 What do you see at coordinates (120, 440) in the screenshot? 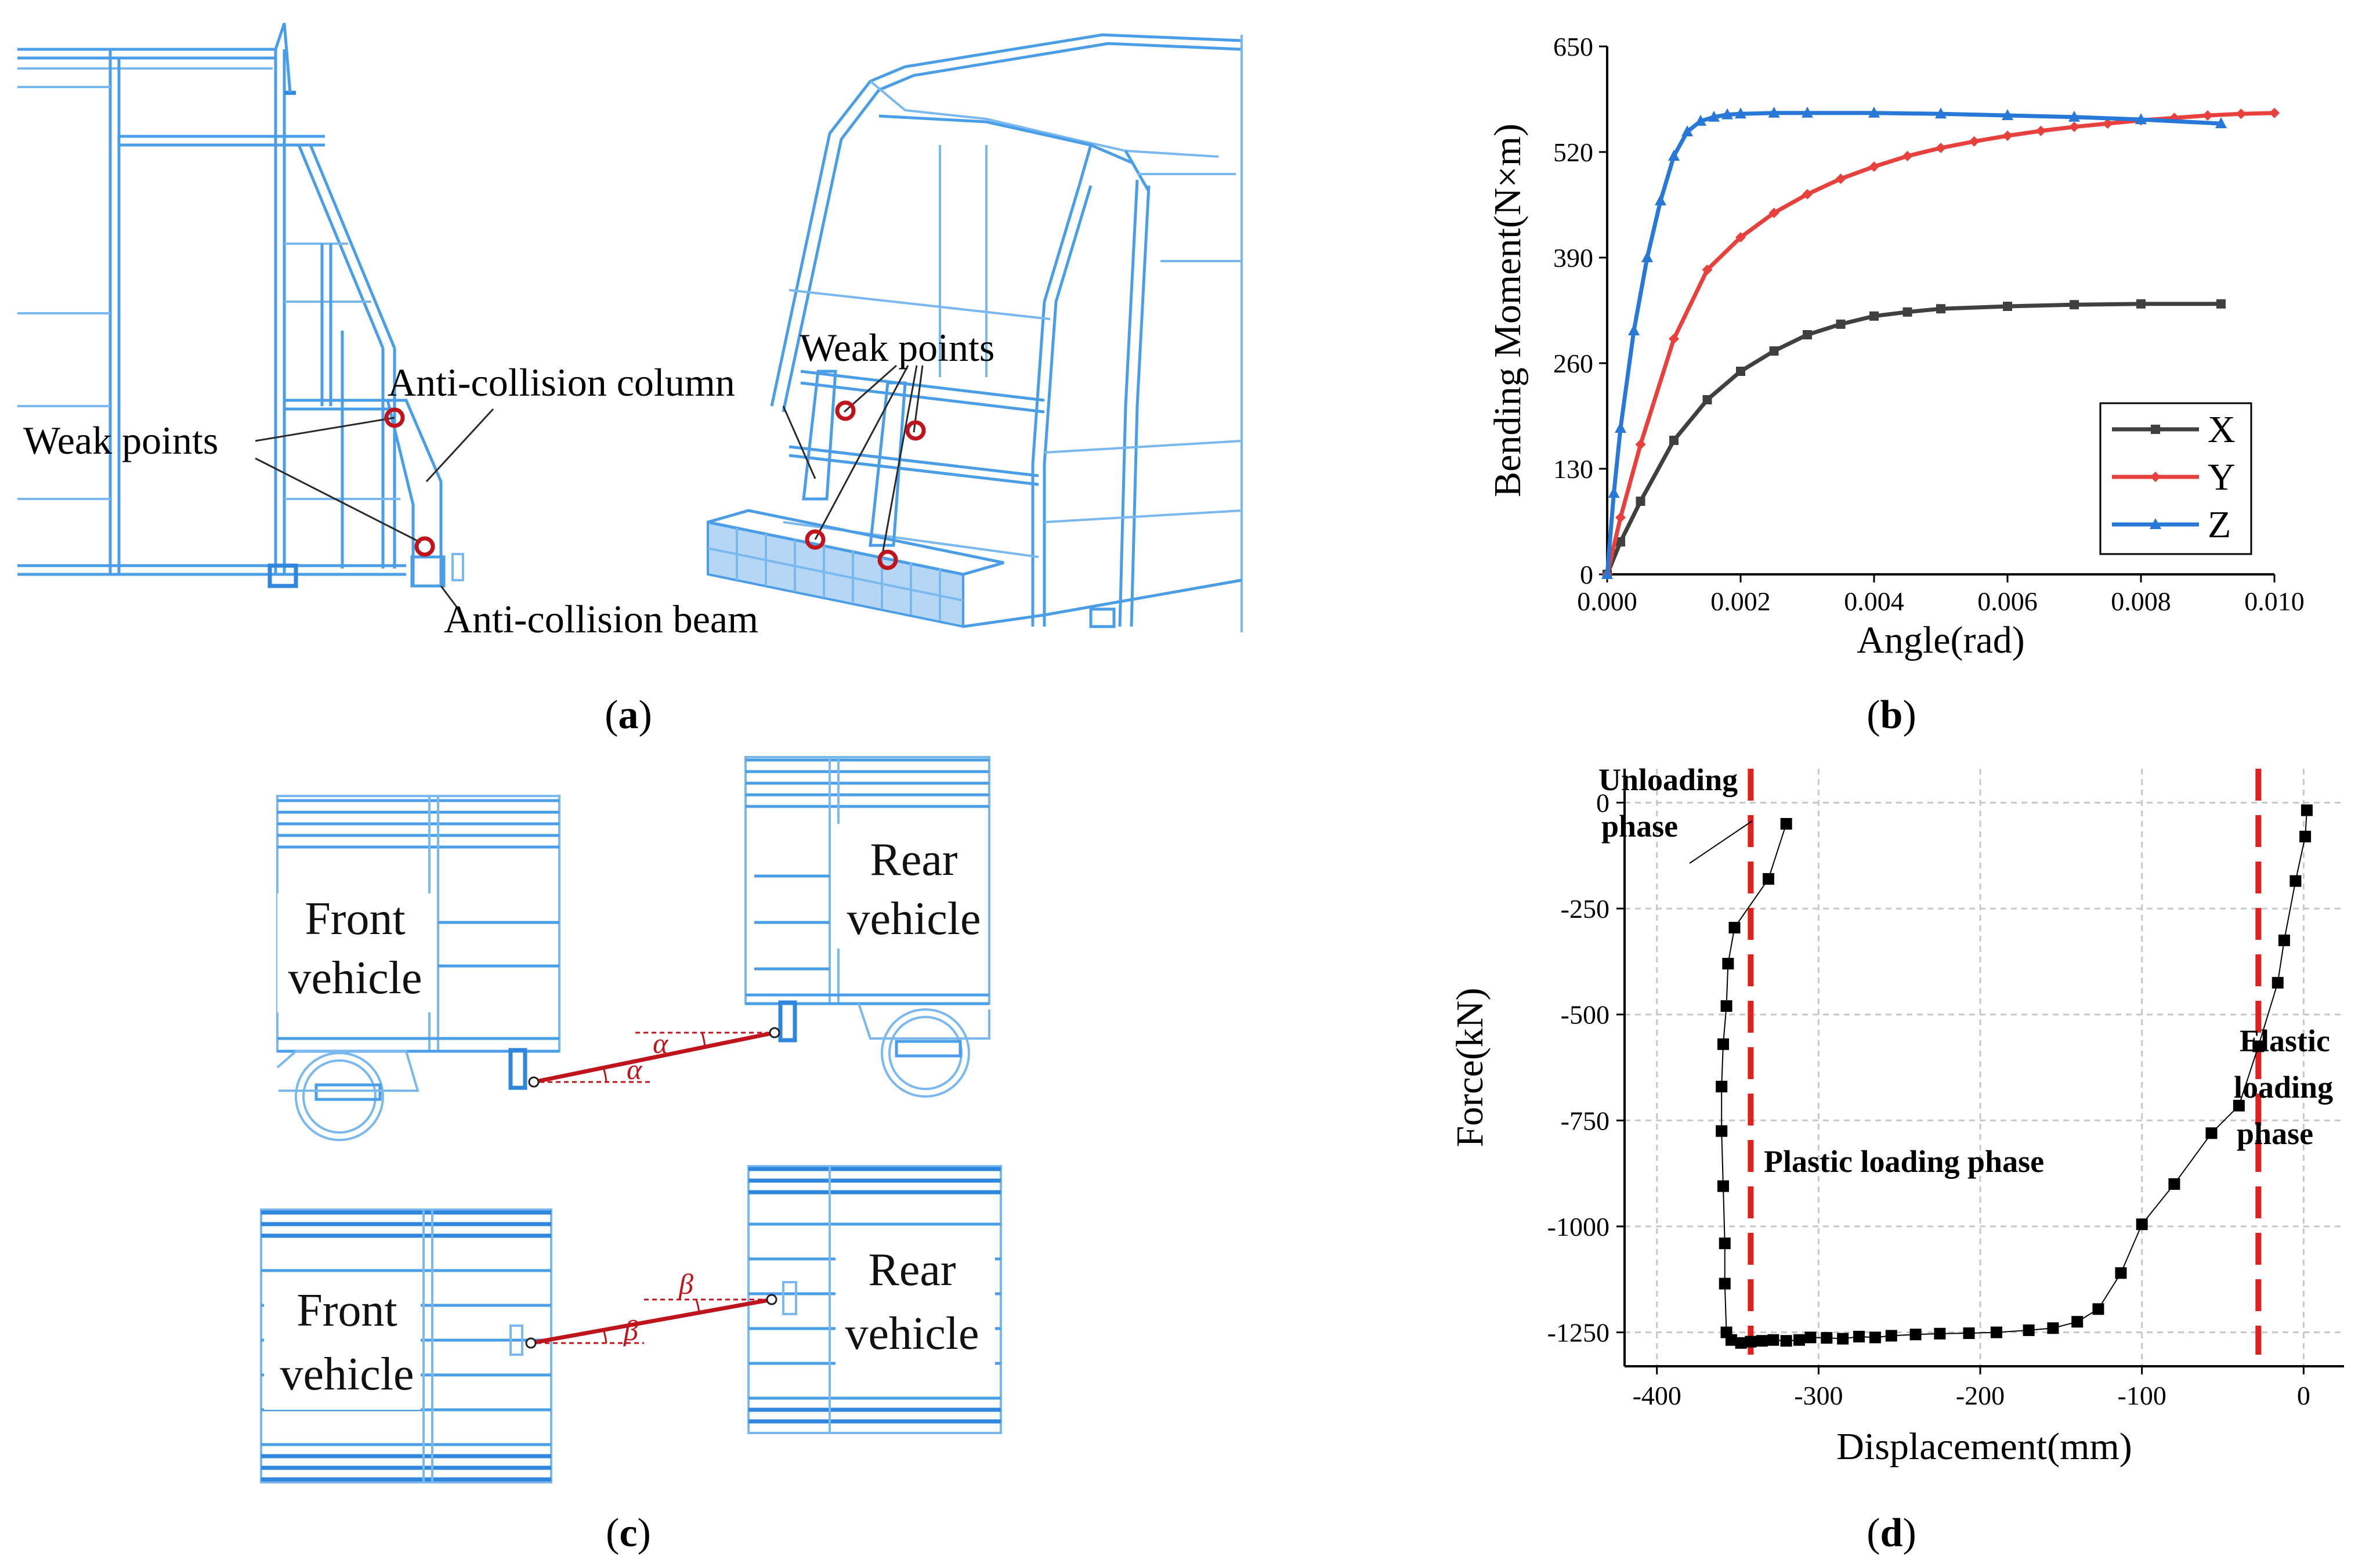
I see `weak-points-label-left: Weak points` at bounding box center [120, 440].